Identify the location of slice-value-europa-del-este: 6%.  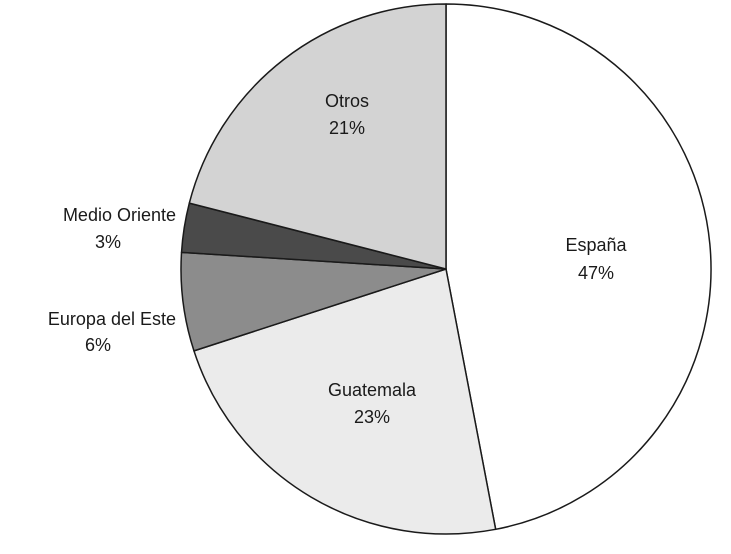
(98, 345).